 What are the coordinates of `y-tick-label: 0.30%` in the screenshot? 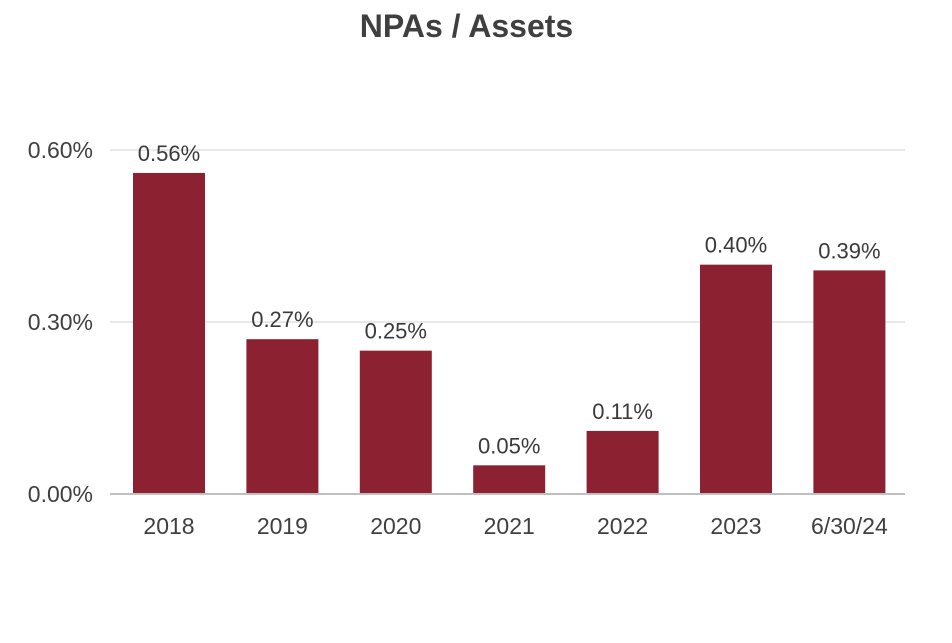 It's located at (60, 322).